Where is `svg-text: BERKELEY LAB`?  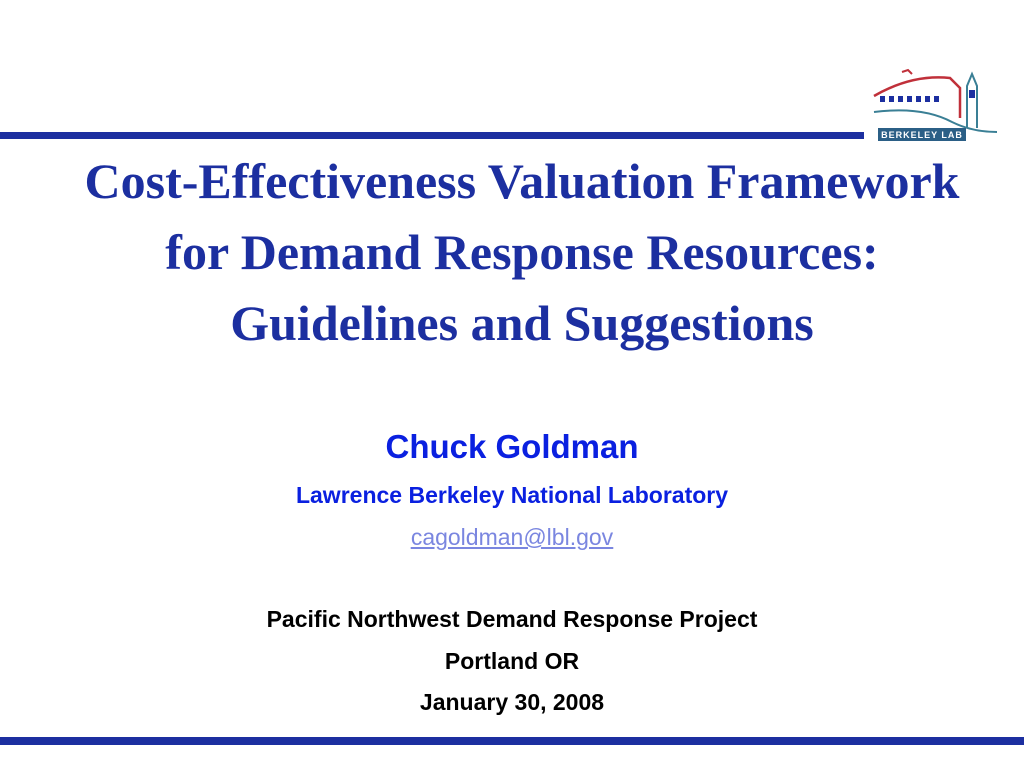
svg-text: BERKELEY LAB is located at coordinates (922, 135).